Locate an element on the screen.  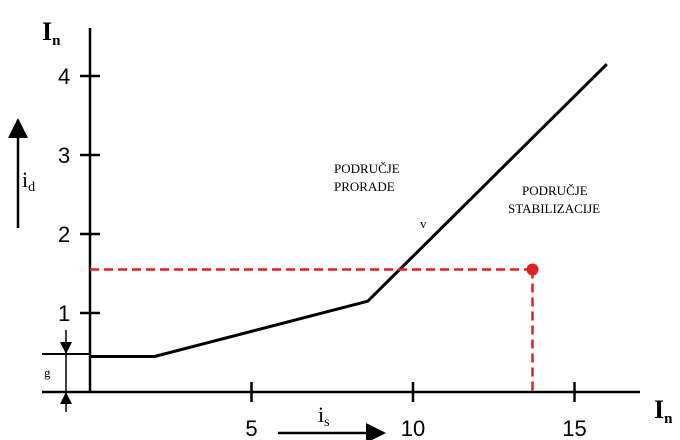
x-tick-label: 15 is located at coordinates (574, 428).